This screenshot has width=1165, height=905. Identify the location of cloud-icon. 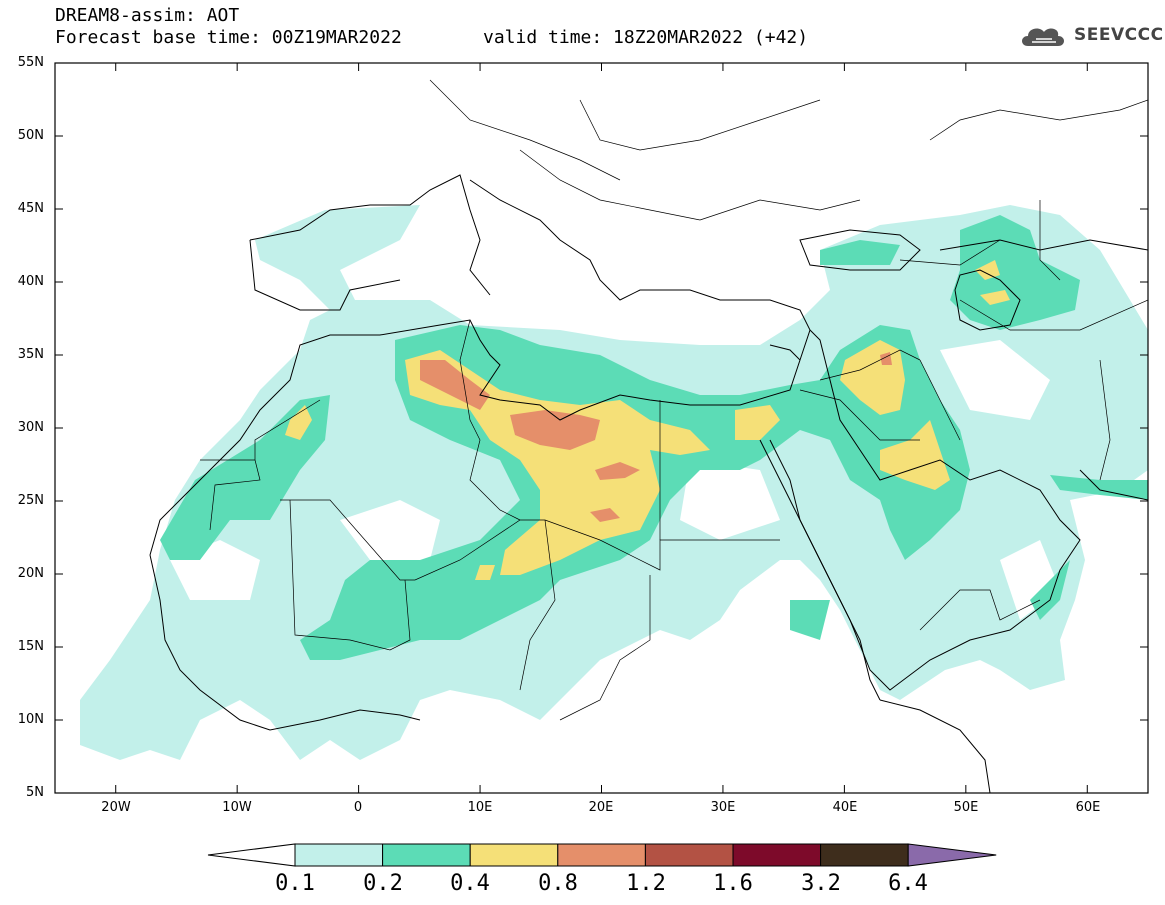
(1043, 37).